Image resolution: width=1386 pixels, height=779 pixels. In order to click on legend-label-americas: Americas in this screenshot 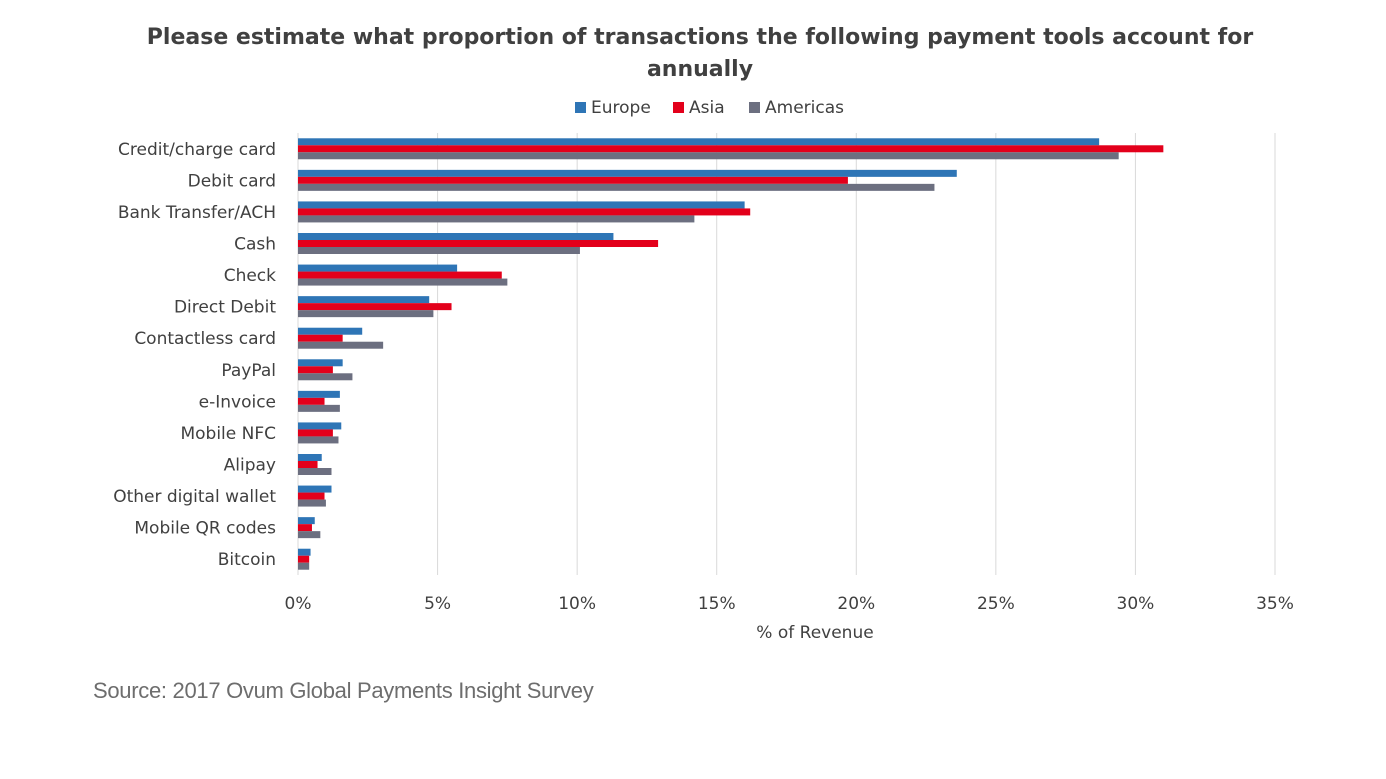, I will do `click(804, 108)`.